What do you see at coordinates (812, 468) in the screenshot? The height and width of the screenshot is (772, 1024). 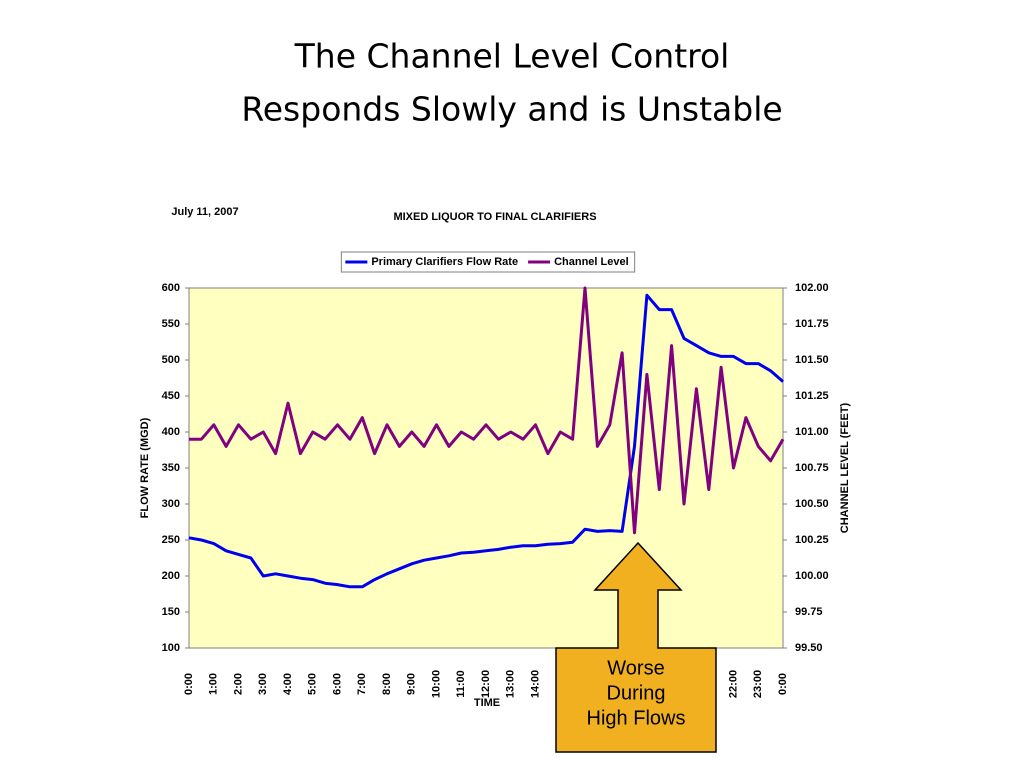 I see `y2-tick-label: 100.75` at bounding box center [812, 468].